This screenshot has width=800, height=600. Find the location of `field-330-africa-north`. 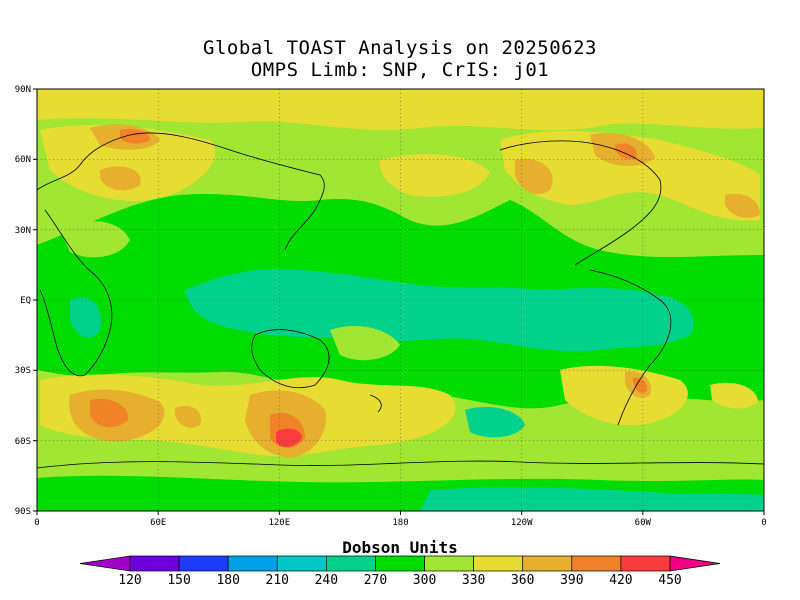

field-330-africa-north is located at coordinates (95, 239).